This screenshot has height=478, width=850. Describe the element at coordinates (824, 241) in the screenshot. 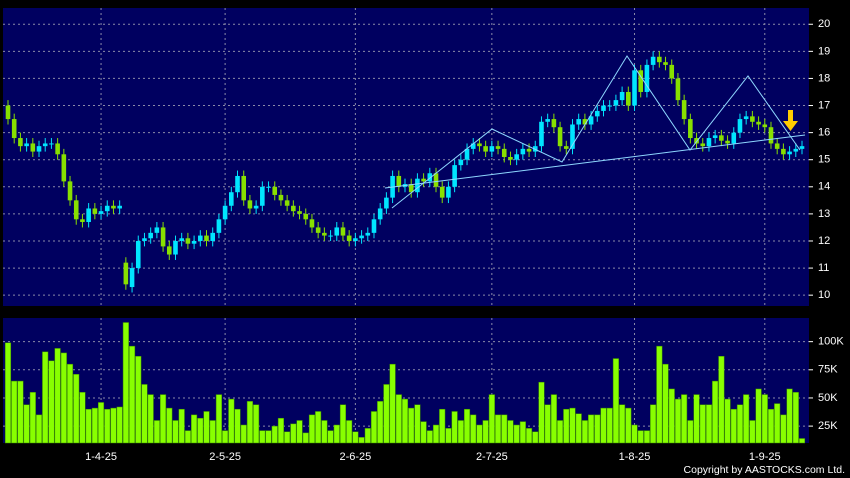

I see `y-tick-label: 12` at that location.